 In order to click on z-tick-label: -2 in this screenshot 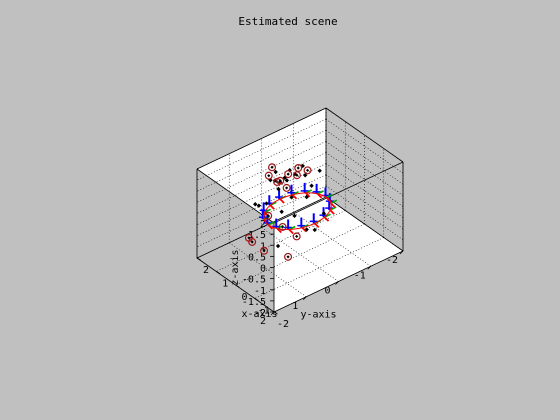, I will do `click(260, 313)`.